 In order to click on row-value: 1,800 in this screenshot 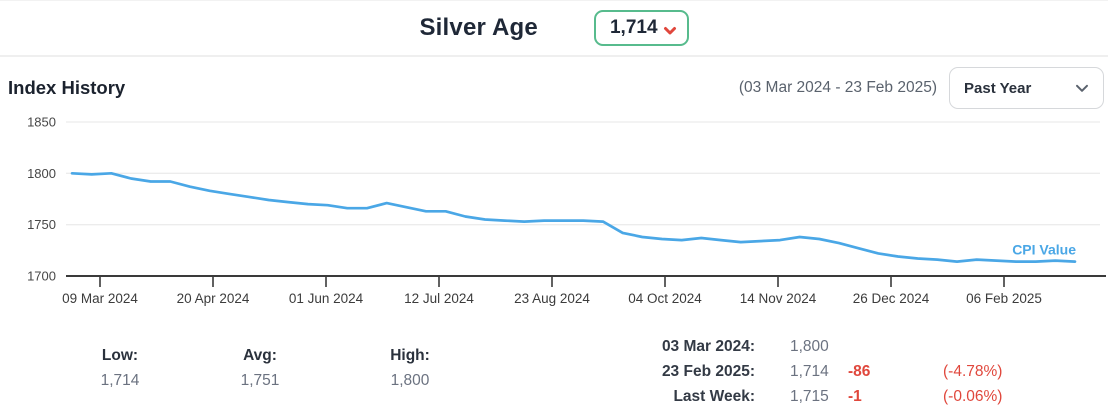, I will do `click(809, 346)`.